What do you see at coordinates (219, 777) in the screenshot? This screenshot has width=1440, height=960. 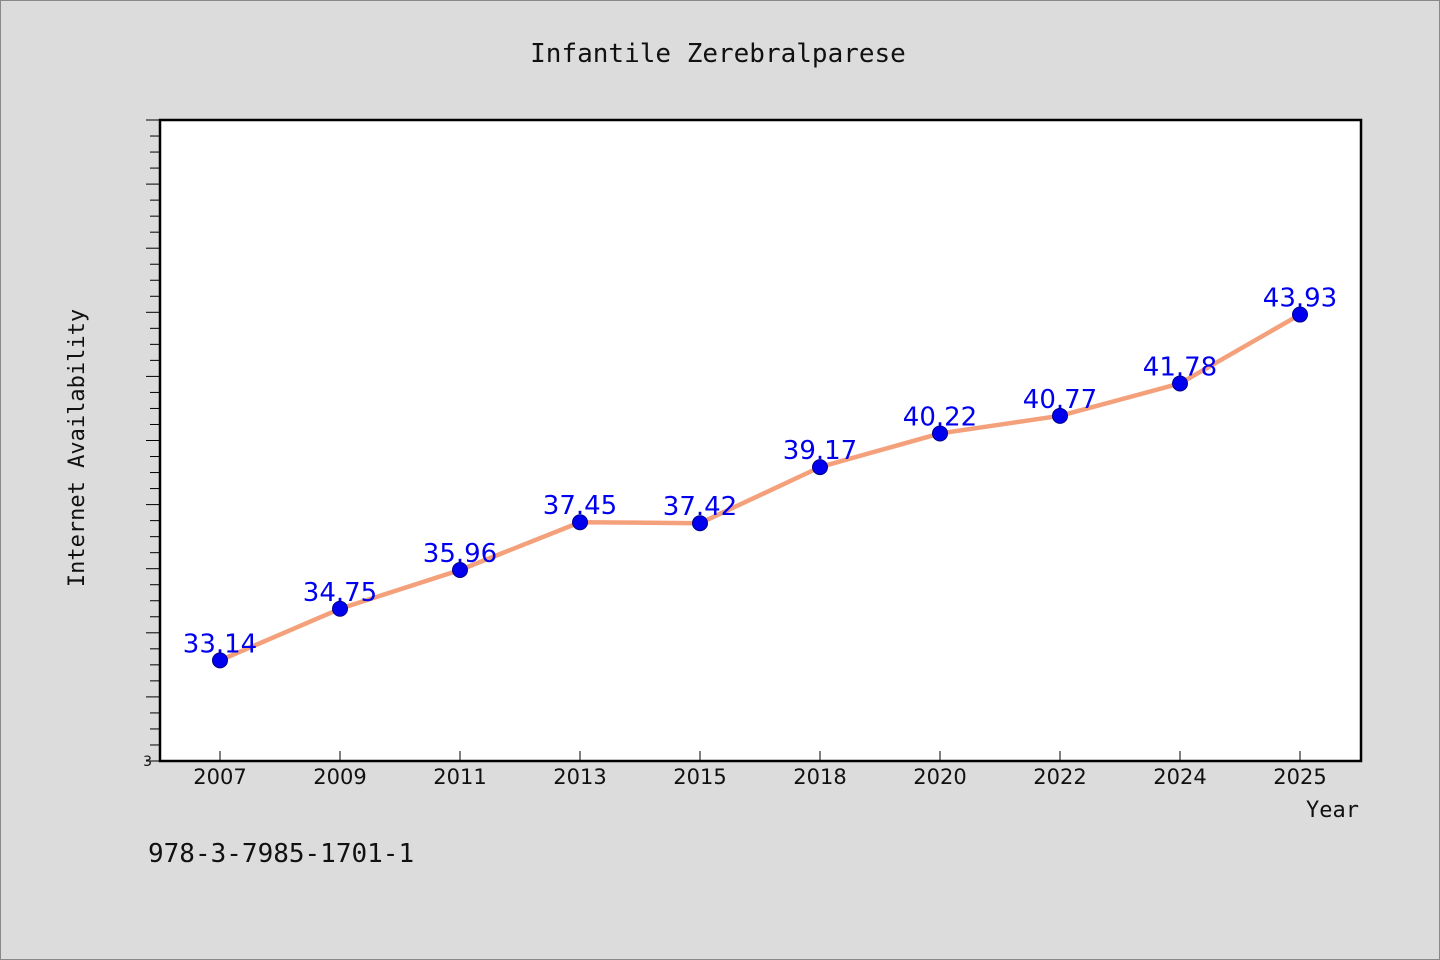 I see `x-tick-label: 2007` at bounding box center [219, 777].